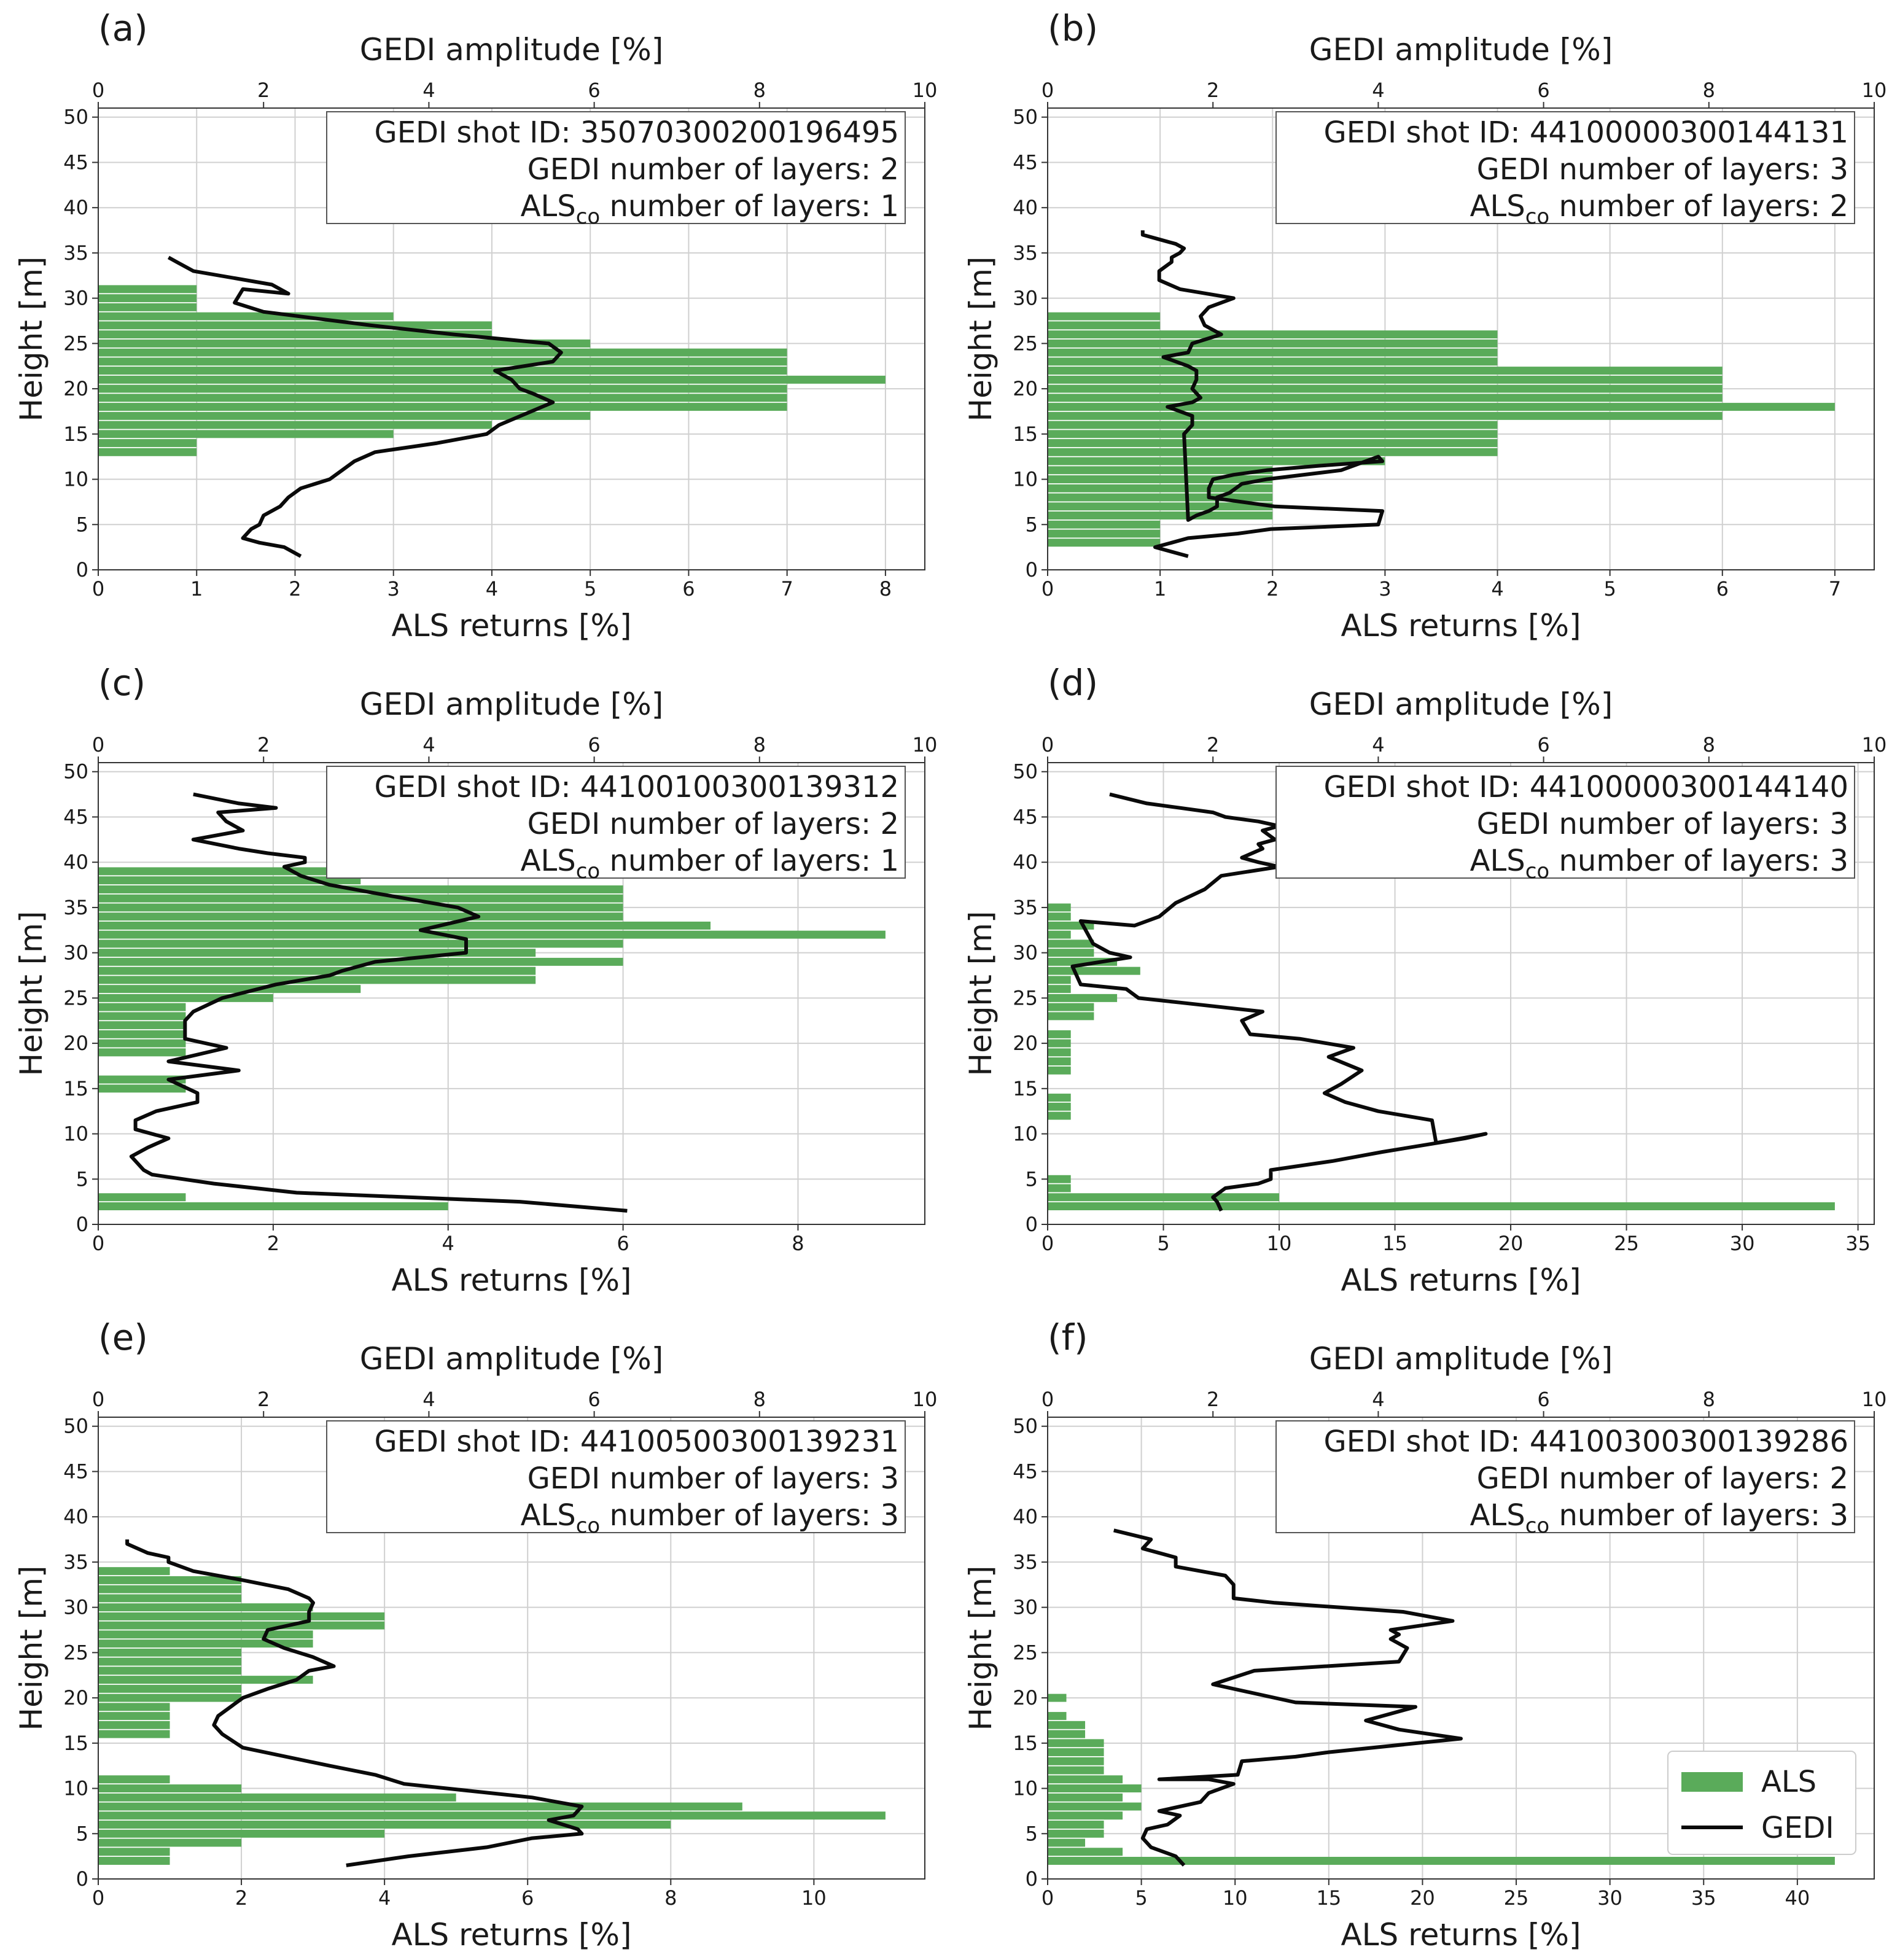  What do you see at coordinates (76, 1788) in the screenshot?
I see `y-tick-label: 10` at bounding box center [76, 1788].